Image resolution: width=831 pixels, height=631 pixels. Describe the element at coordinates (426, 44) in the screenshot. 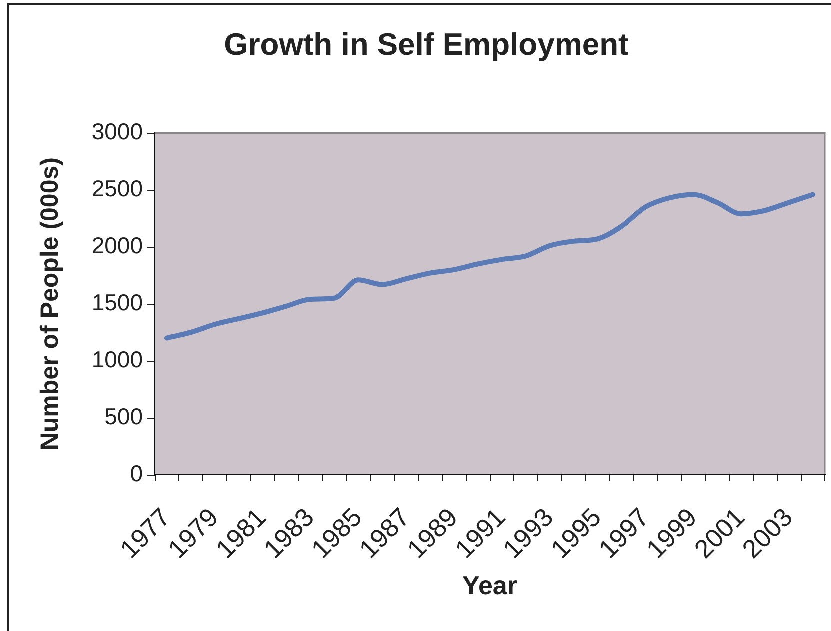

I see `chart-title: Growth in Self Employment` at that location.